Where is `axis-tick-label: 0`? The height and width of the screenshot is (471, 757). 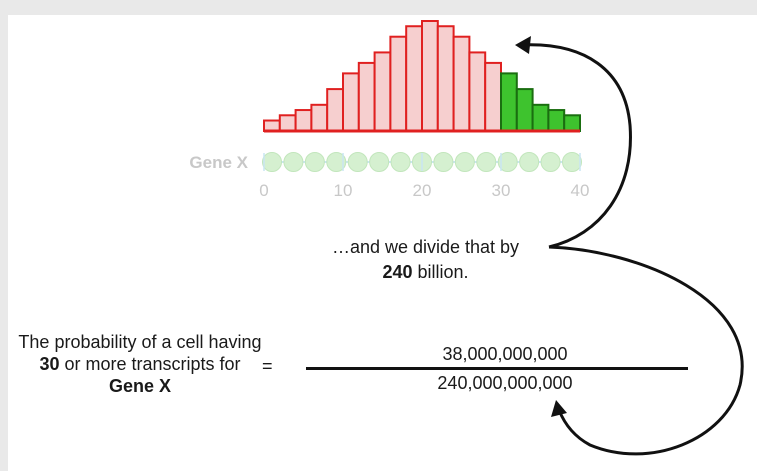
axis-tick-label: 0 is located at coordinates (263, 190).